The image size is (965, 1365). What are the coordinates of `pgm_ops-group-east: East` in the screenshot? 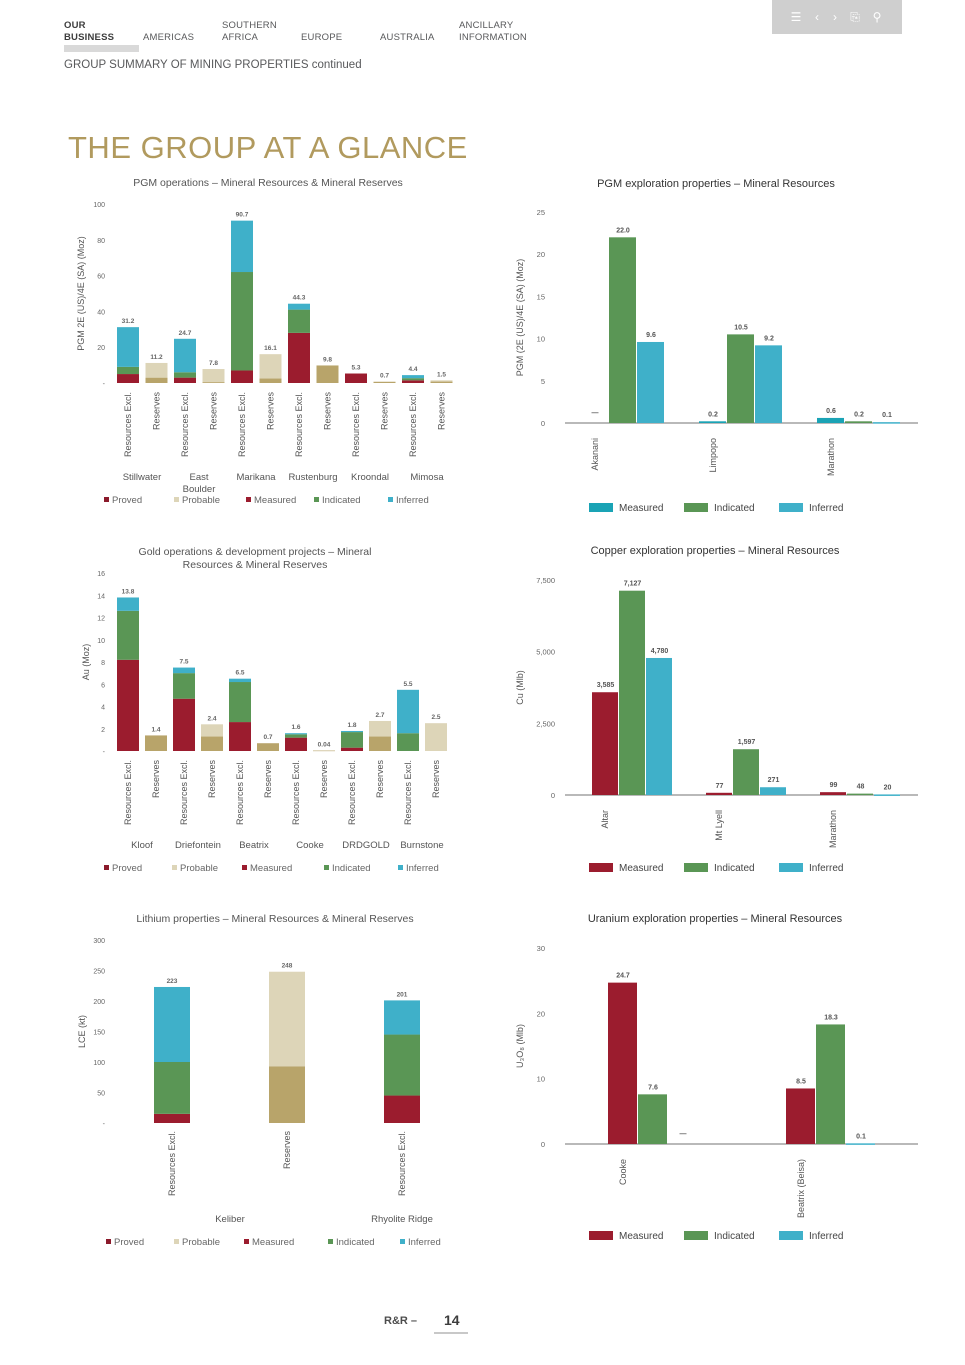 It's located at (198, 477).